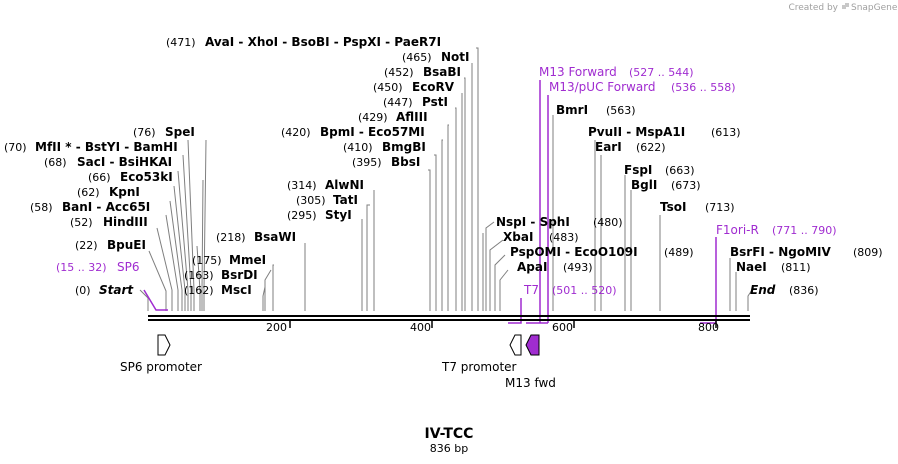 The width and height of the screenshot is (898, 464). I want to click on site-pos-pvuii: (613), so click(726, 132).